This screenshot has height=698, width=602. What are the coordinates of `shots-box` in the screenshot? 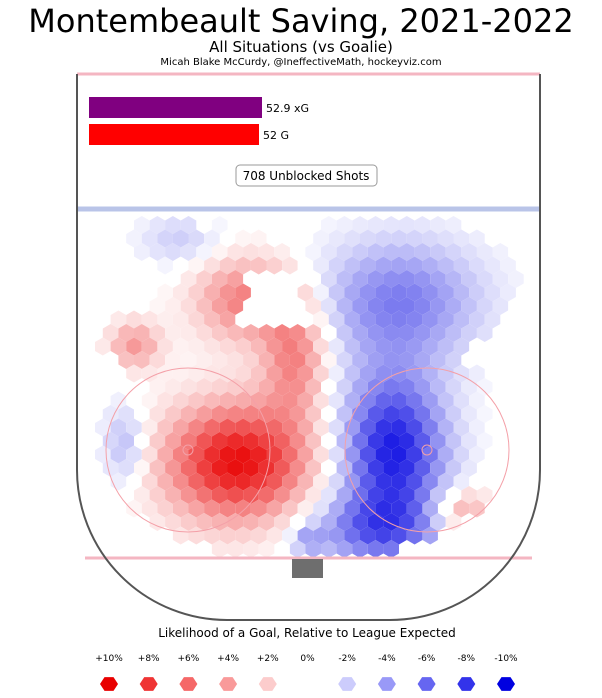 It's located at (306, 175).